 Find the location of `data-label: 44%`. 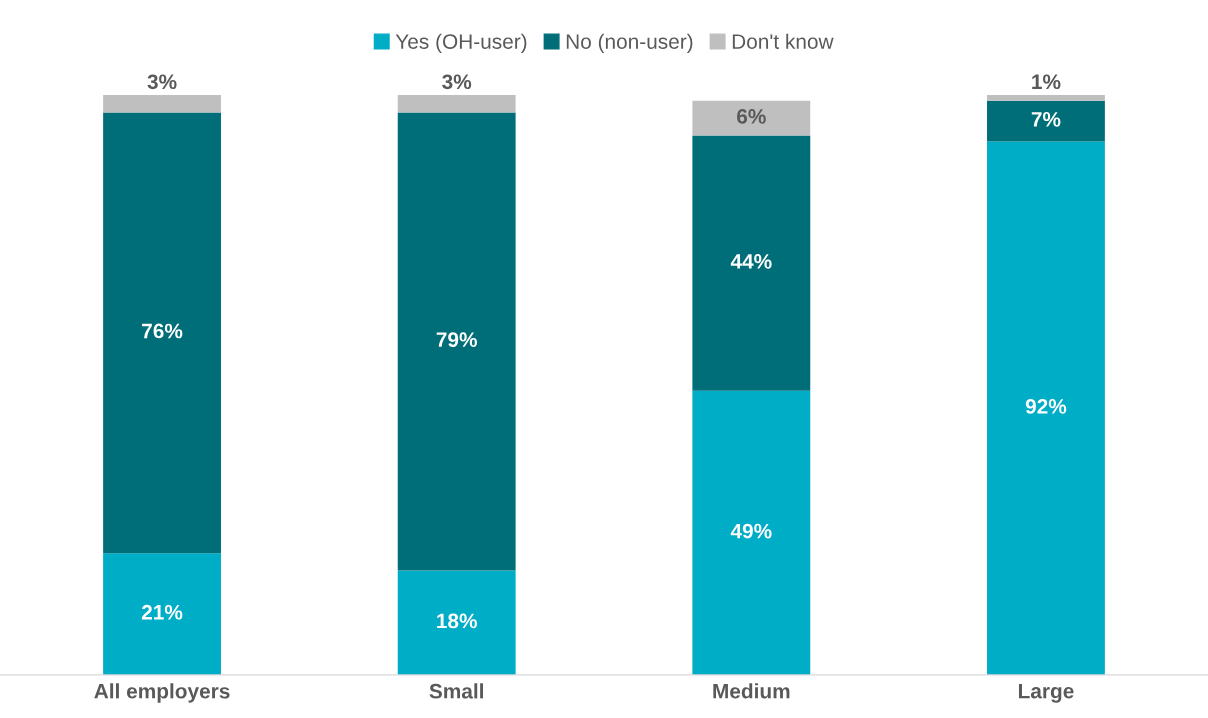

data-label: 44% is located at coordinates (751, 261).